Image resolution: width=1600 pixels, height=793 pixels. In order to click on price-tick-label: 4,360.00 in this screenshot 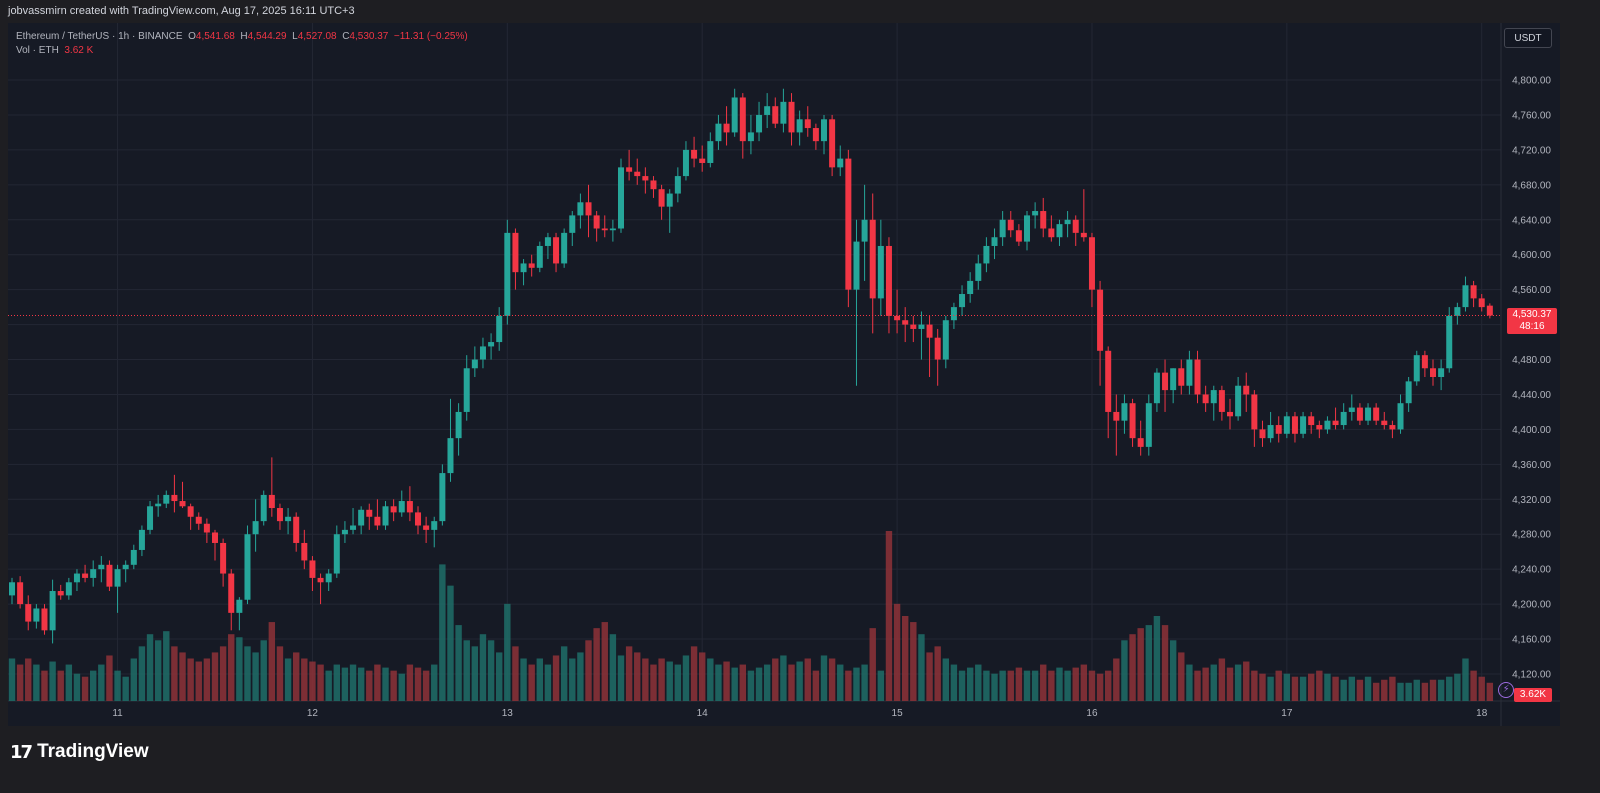, I will do `click(1531, 465)`.